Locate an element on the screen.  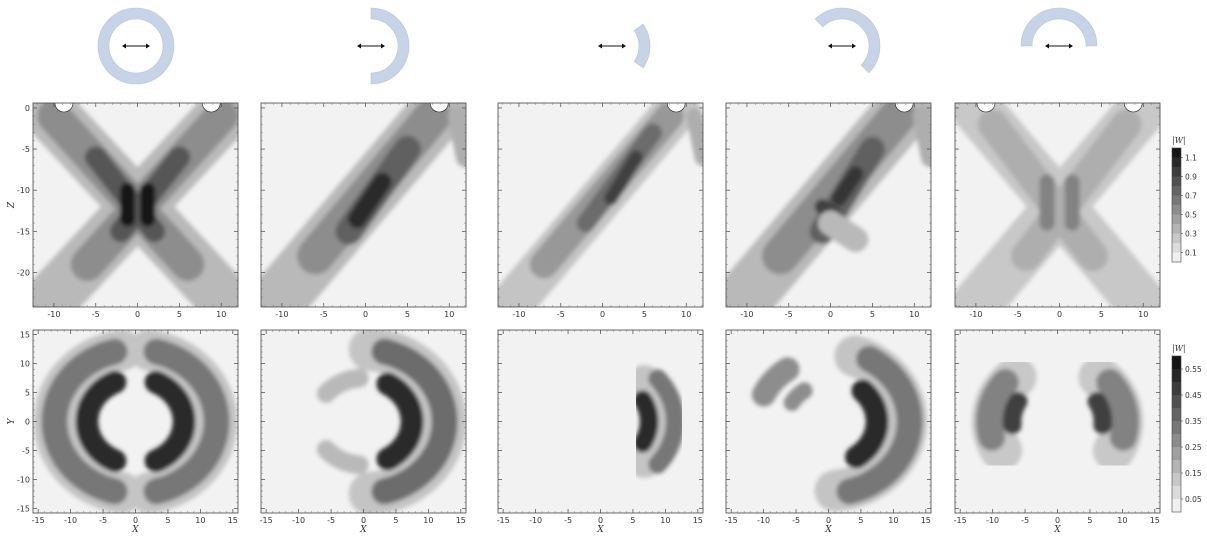
colorbar-tick-label: 0.5 is located at coordinates (1191, 215).